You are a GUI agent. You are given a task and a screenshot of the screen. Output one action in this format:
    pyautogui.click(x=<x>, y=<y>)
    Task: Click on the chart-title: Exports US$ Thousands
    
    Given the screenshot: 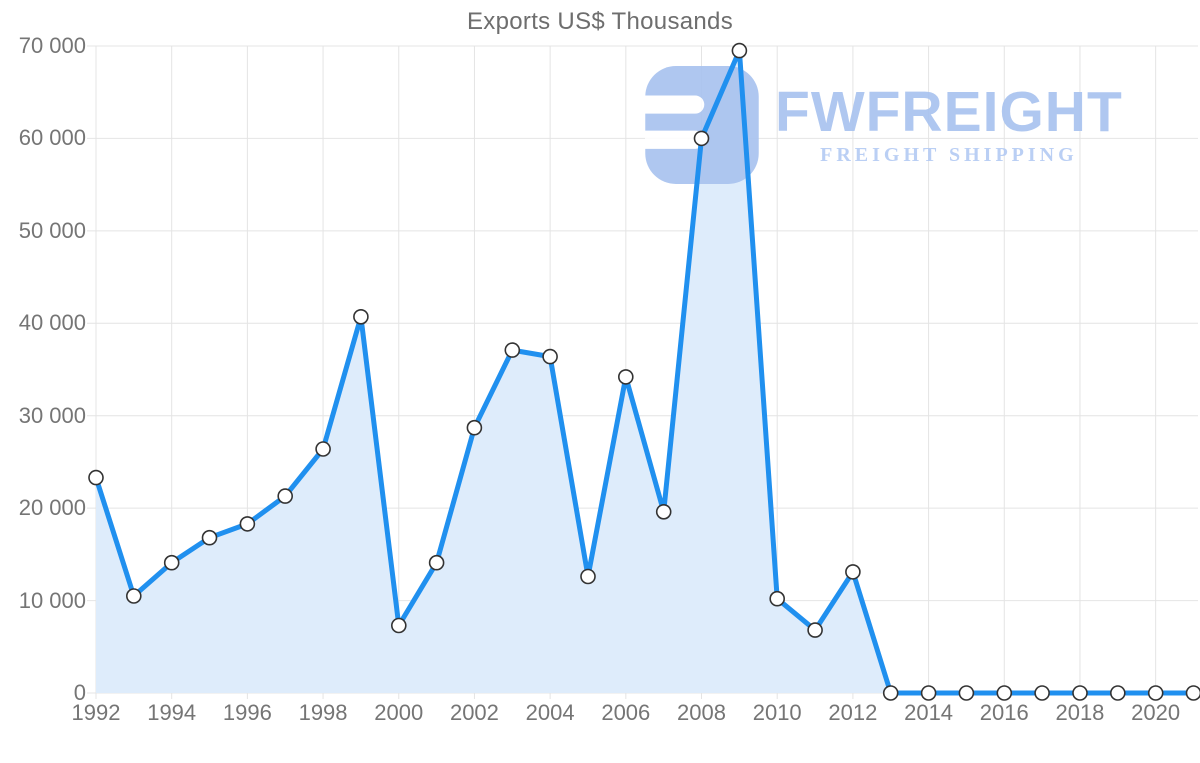 What is the action you would take?
    pyautogui.click(x=600, y=21)
    